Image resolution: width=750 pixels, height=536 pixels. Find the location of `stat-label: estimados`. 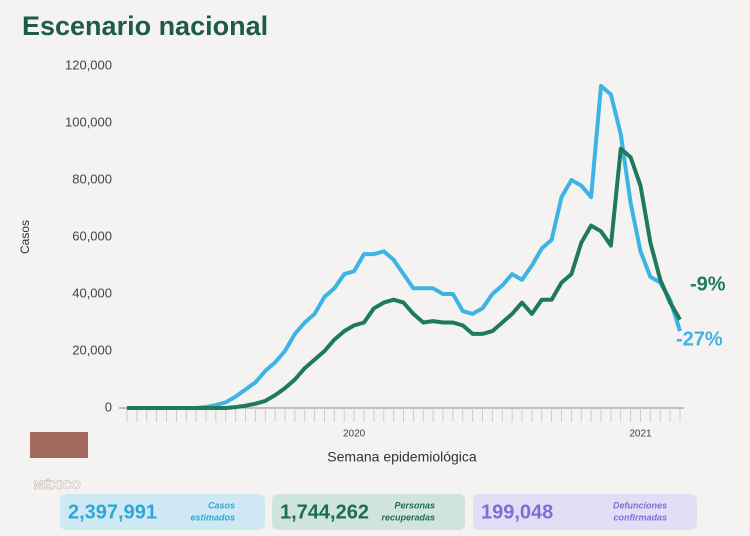

stat-label: estimados is located at coordinates (212, 517).